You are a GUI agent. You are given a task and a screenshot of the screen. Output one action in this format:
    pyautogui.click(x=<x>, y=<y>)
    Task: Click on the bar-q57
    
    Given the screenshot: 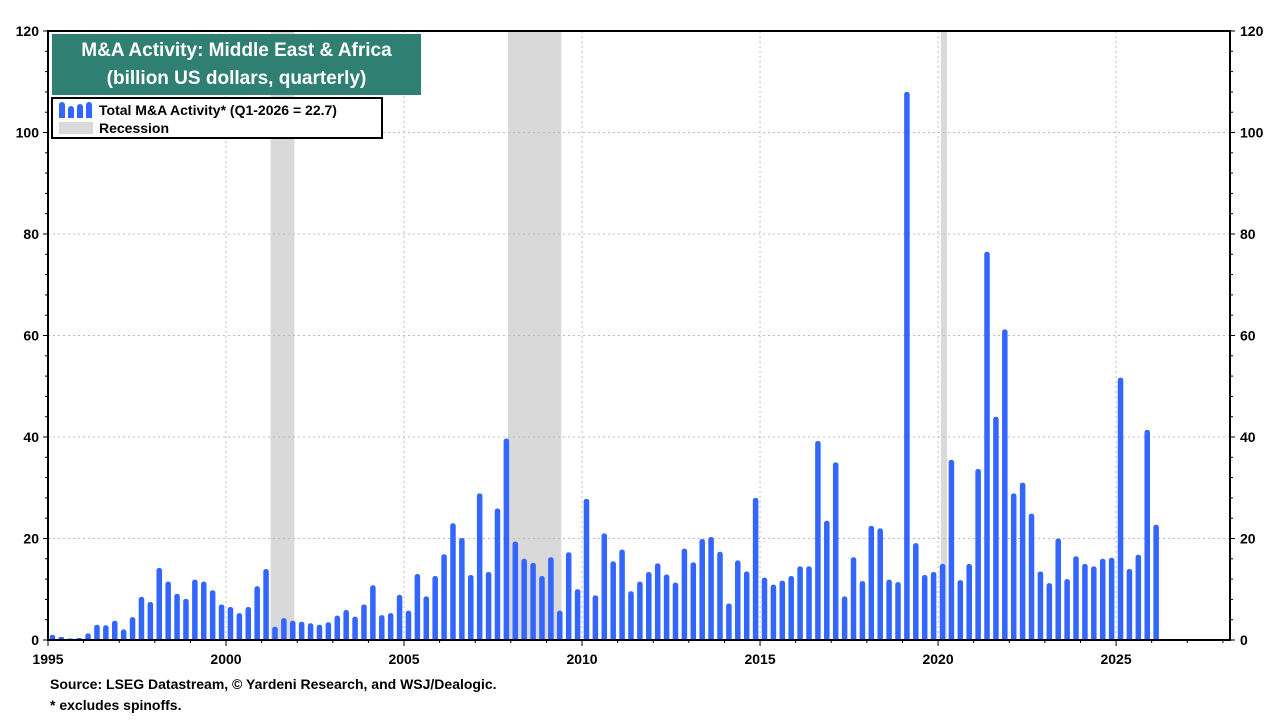 What is the action you would take?
    pyautogui.click(x=560, y=625)
    